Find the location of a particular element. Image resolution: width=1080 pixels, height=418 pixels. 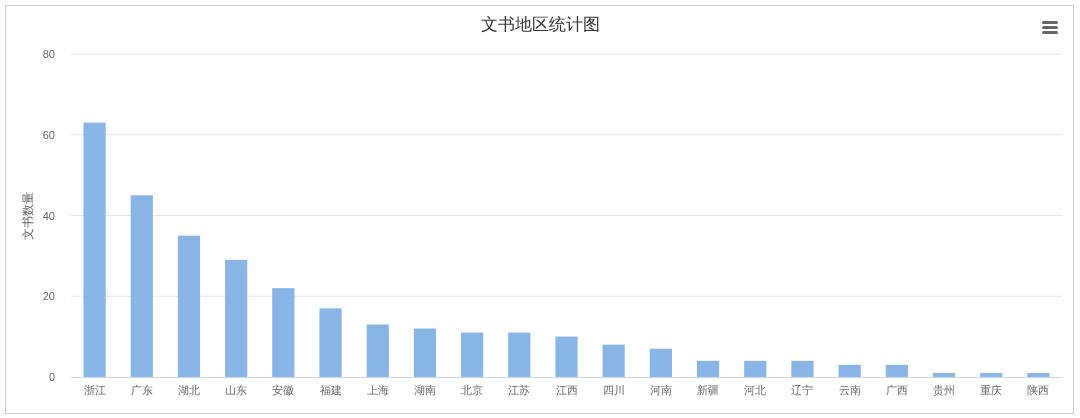

title: 文书地区统计图 is located at coordinates (540, 24).